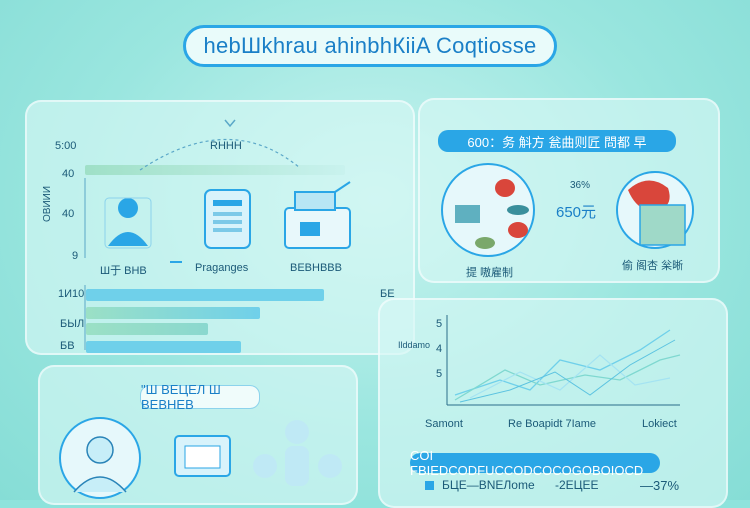 This screenshot has width=750, height=508. I want to click on meat-icon, so click(505, 188).